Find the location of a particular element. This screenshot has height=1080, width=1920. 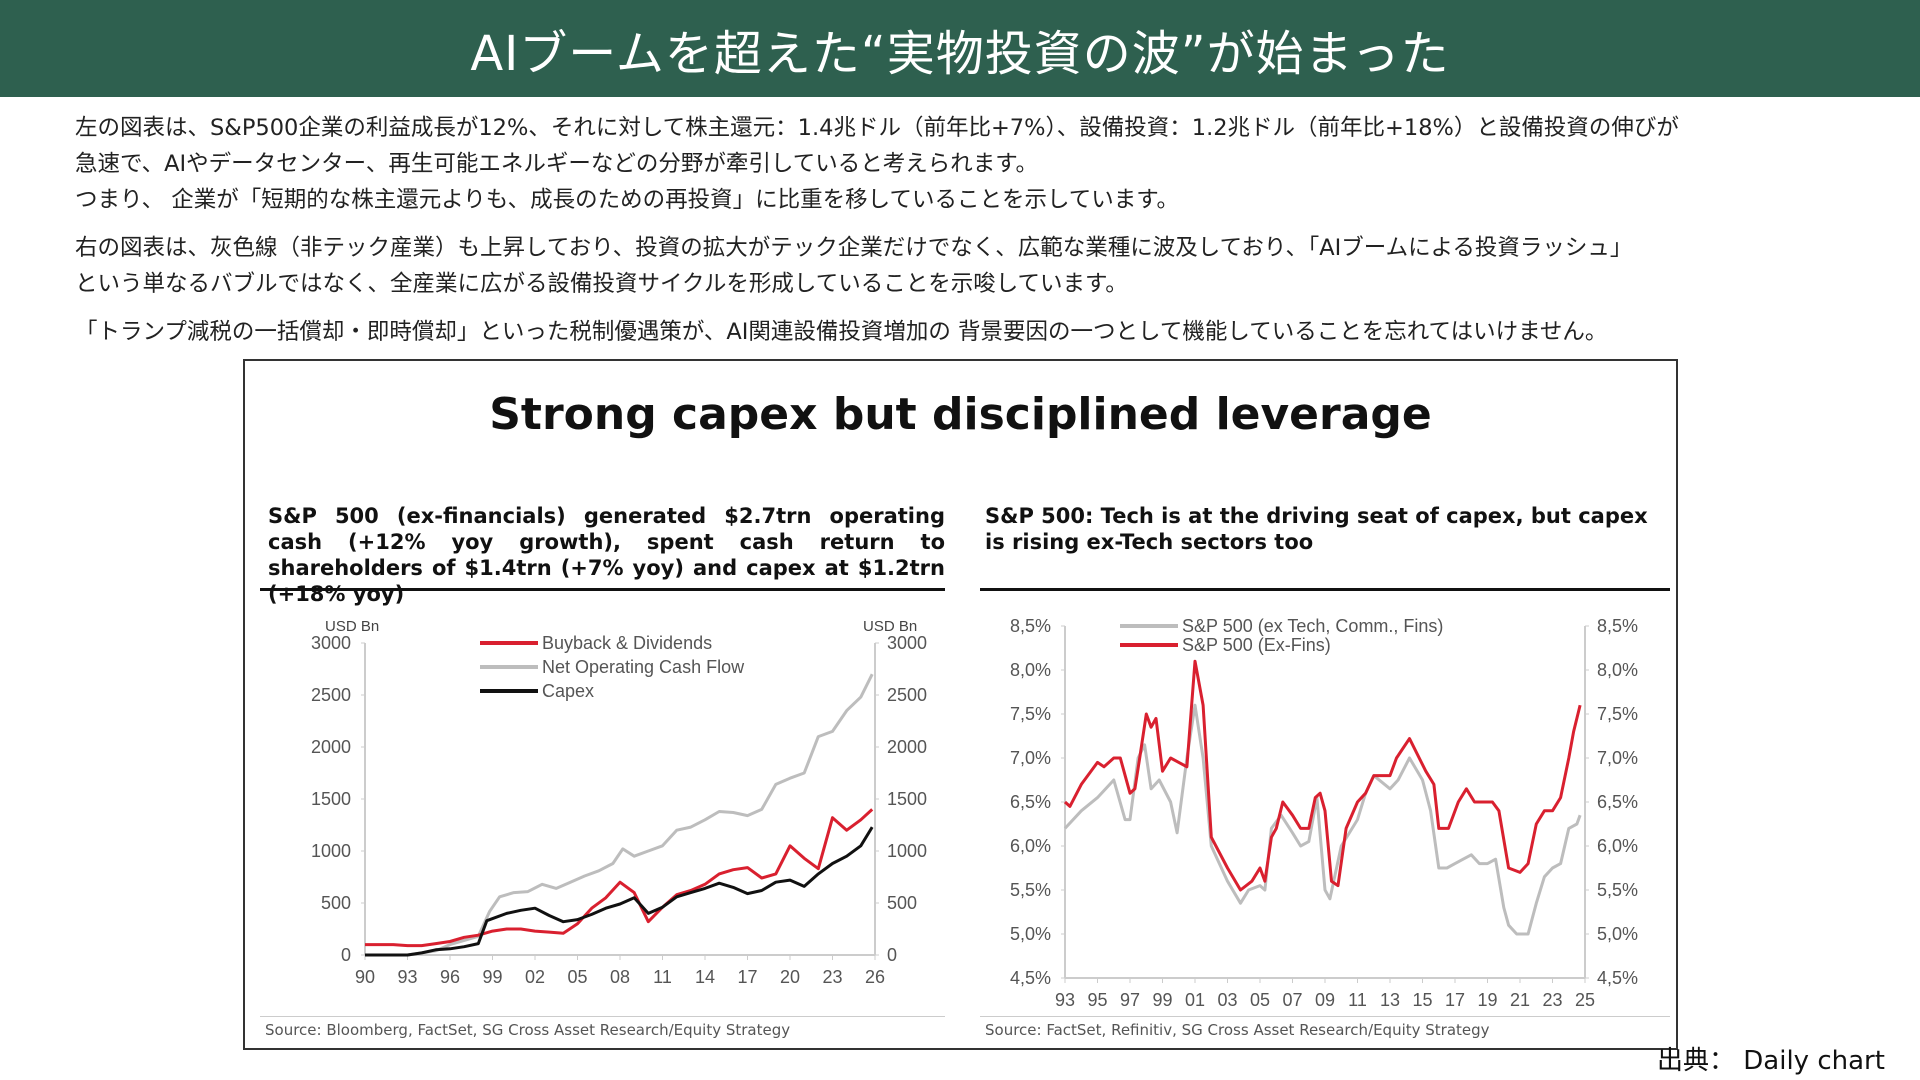

left-title-rule is located at coordinates (602, 589).